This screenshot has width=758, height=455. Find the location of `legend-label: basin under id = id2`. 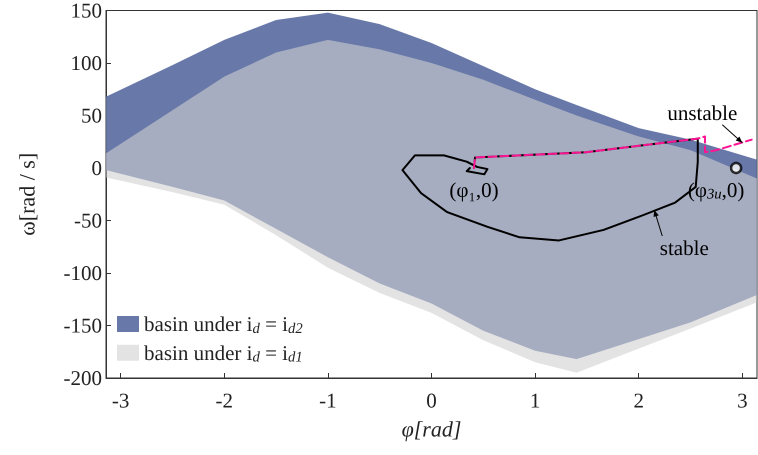

legend-label: basin under id = id2 is located at coordinates (224, 324).